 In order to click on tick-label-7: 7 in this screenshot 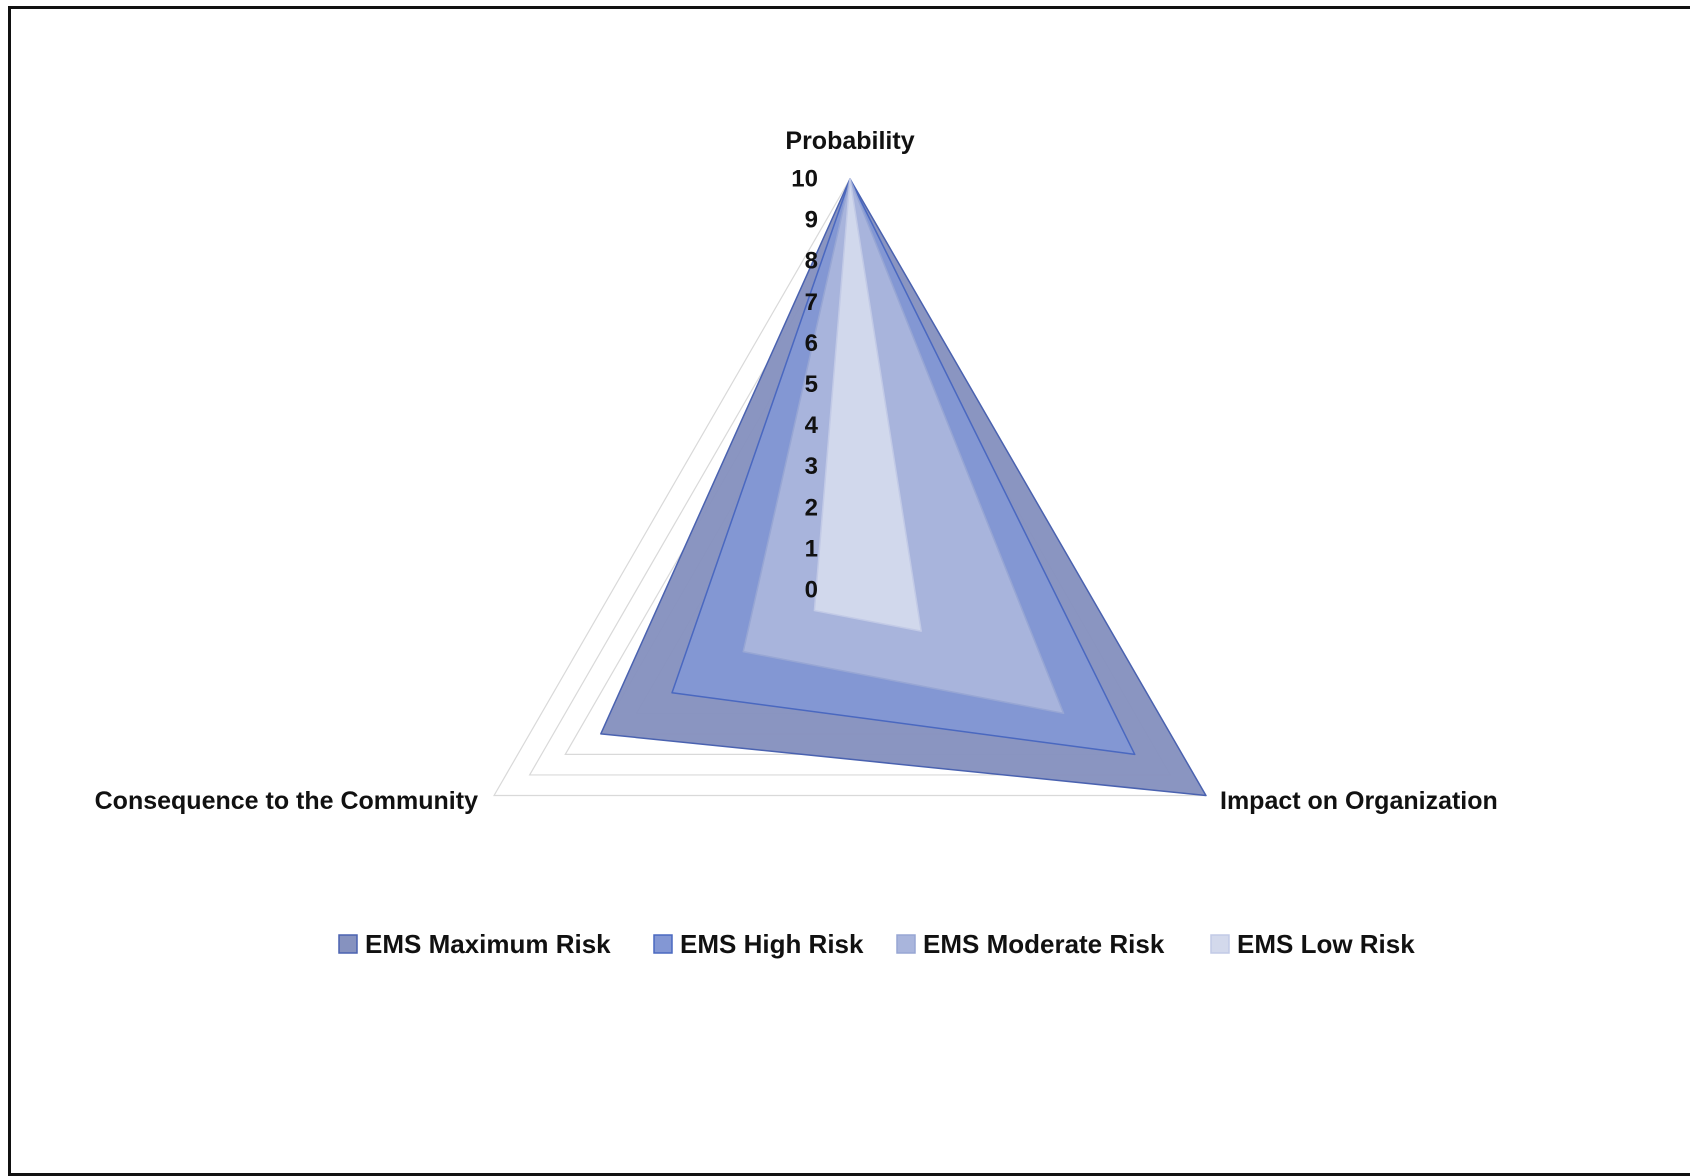, I will do `click(811, 302)`.